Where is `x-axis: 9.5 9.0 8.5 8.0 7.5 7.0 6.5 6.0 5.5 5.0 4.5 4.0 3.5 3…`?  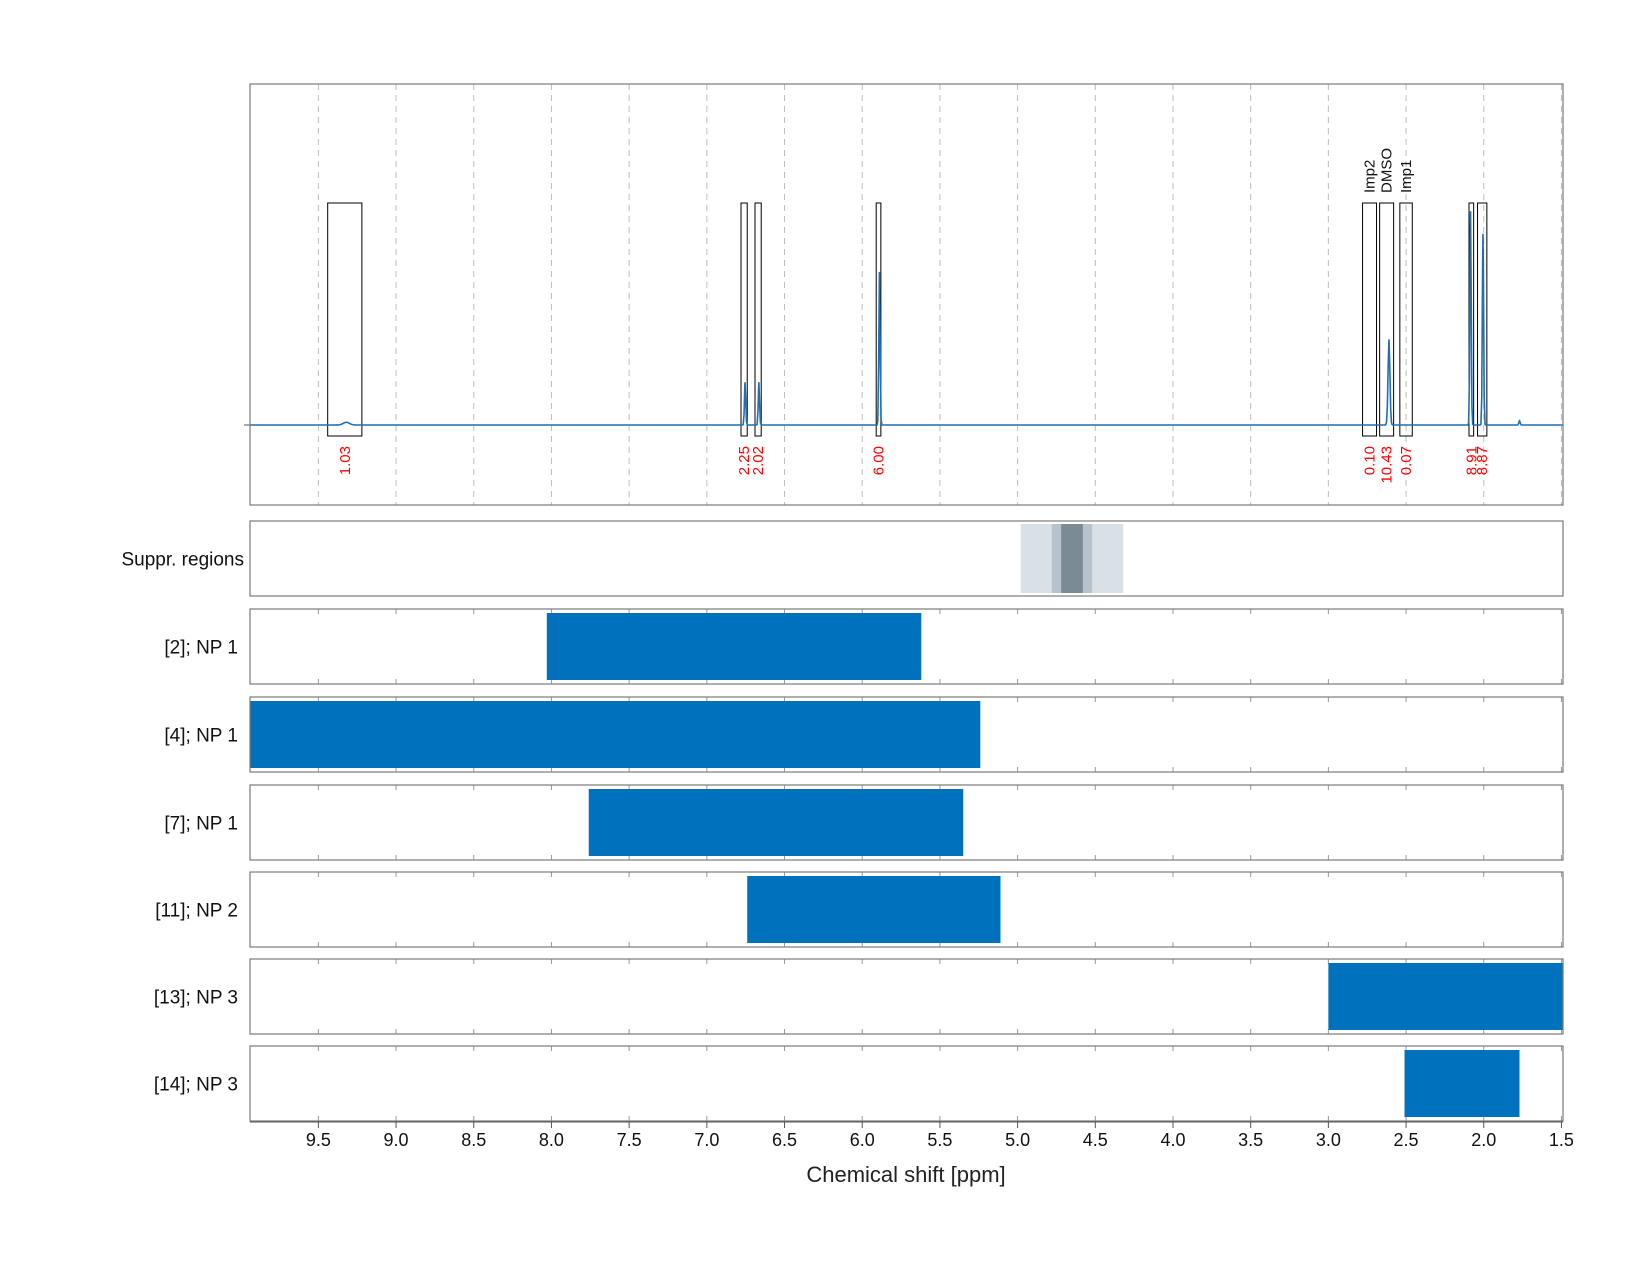
x-axis: 9.5 9.0 8.5 8.0 7.5 7.0 6.5 6.0 5.5 5.0 4.5 4.0 3.5 3… is located at coordinates (912, 1135).